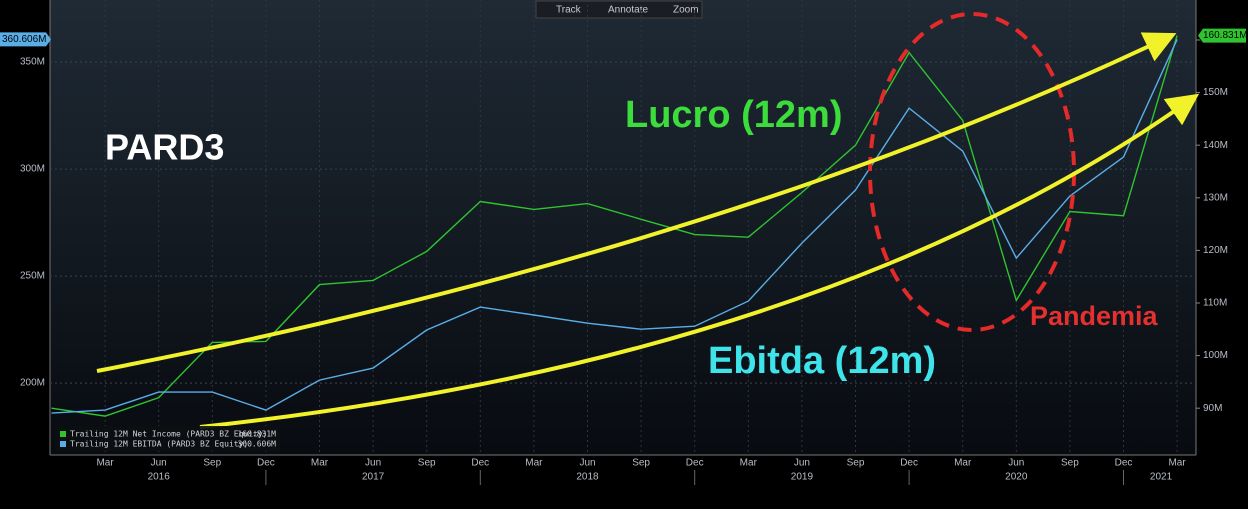 The height and width of the screenshot is (509, 1248). Describe the element at coordinates (587, 477) in the screenshot. I see `x-year-label: 2018` at that location.